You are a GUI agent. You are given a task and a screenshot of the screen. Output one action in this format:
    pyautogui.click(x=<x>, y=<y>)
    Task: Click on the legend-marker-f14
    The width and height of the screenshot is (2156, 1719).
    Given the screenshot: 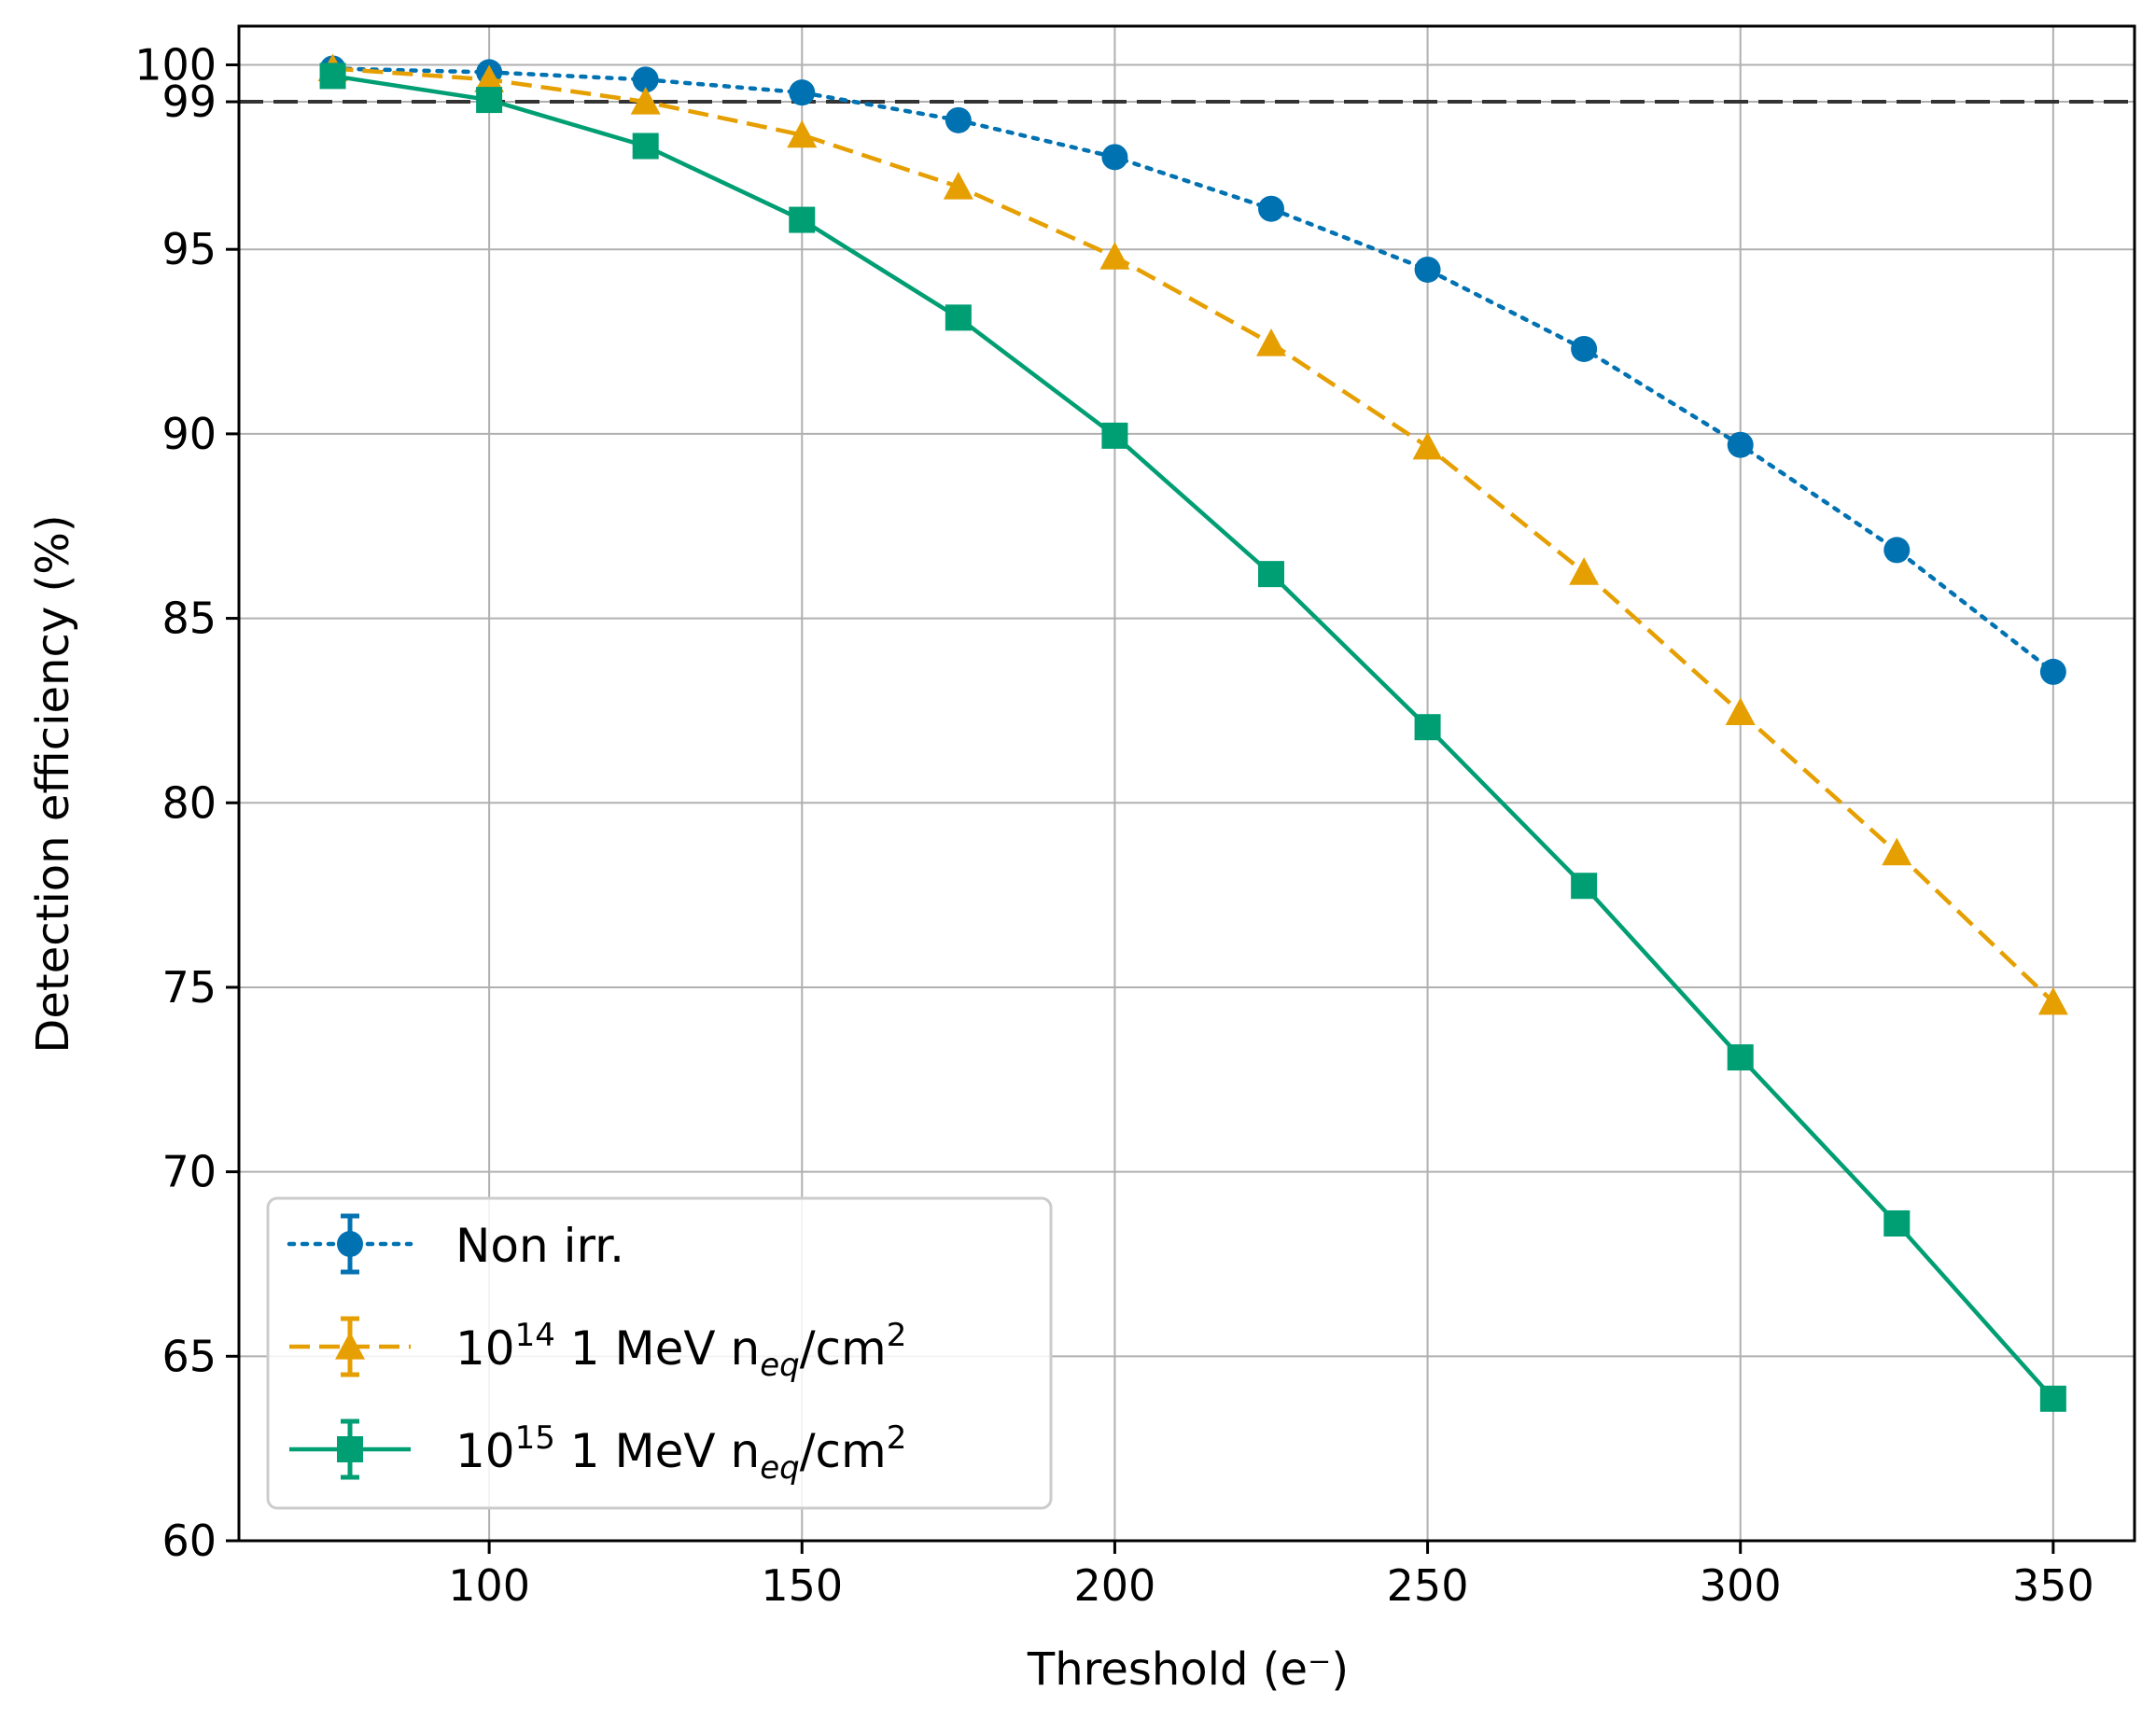 What is the action you would take?
    pyautogui.click(x=350, y=1346)
    